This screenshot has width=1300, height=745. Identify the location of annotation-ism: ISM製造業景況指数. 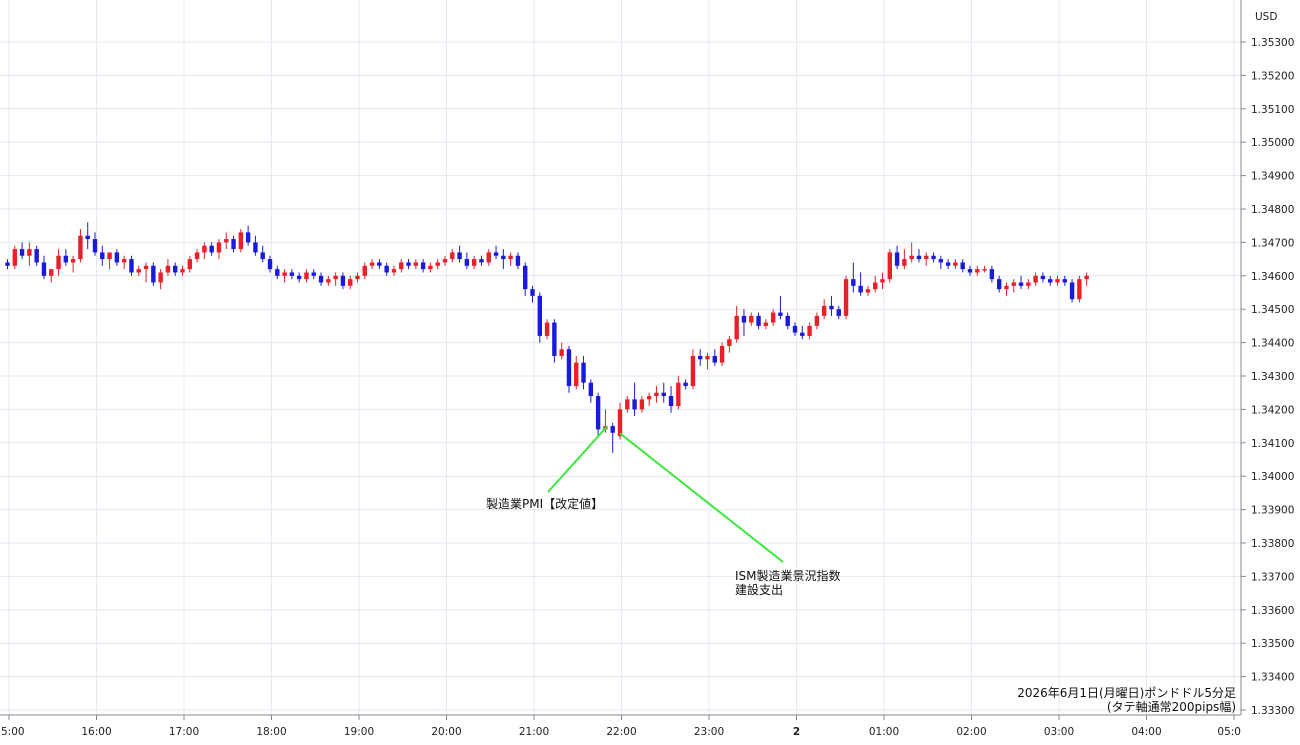
(788, 575).